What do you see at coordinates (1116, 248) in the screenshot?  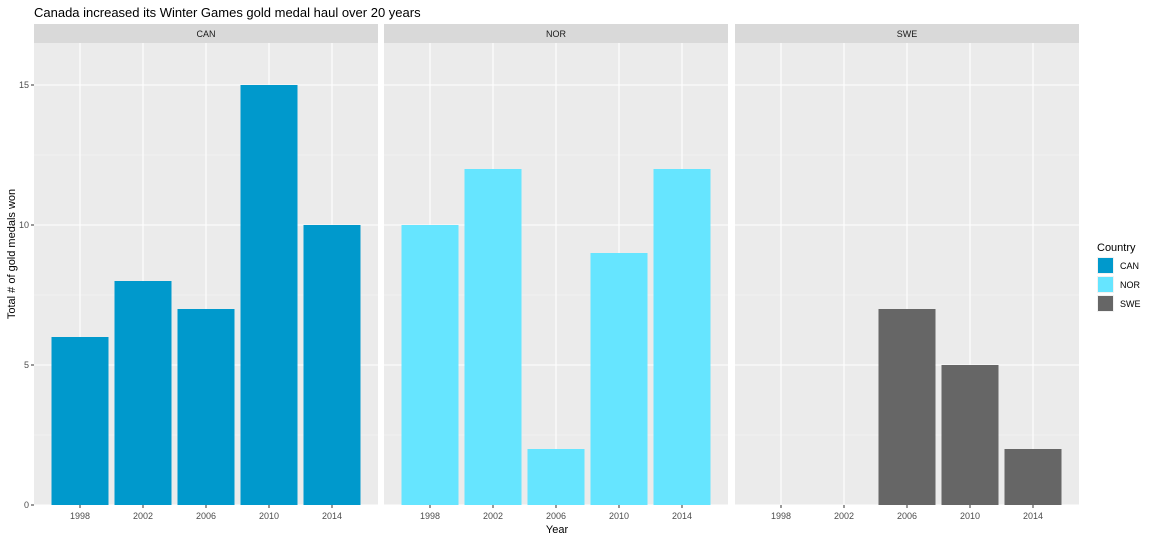 I see `legend-title: Country` at bounding box center [1116, 248].